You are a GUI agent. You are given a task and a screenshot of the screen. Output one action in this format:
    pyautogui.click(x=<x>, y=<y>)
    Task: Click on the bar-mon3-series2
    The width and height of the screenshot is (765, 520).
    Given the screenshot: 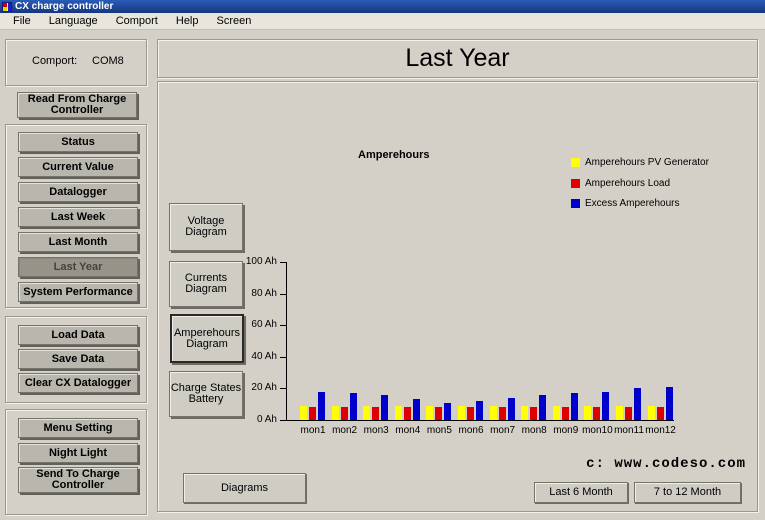 What is the action you would take?
    pyautogui.click(x=385, y=407)
    